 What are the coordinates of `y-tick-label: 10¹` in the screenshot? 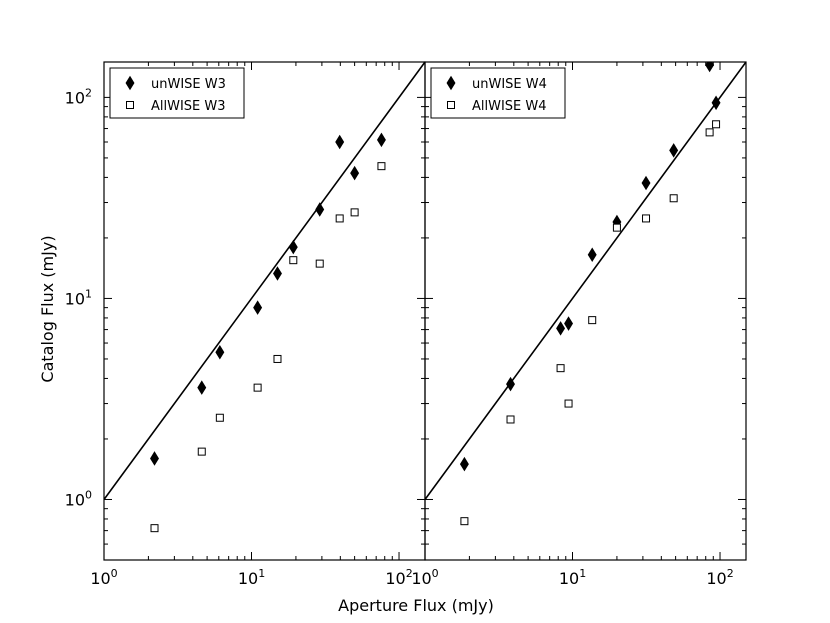 It's located at (78, 297).